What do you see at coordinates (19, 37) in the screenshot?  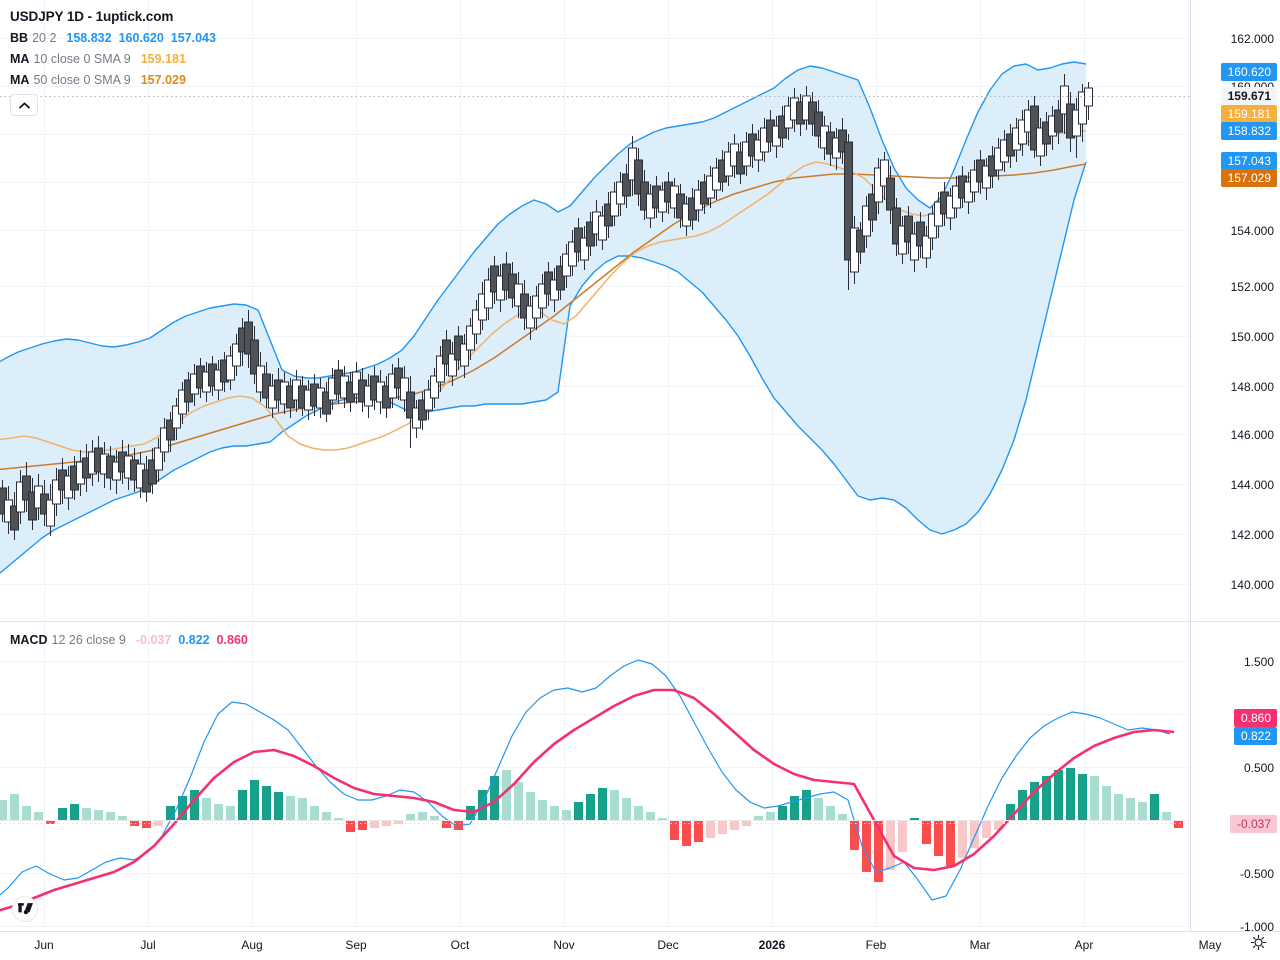 I see `bb-indicator-name: BB` at bounding box center [19, 37].